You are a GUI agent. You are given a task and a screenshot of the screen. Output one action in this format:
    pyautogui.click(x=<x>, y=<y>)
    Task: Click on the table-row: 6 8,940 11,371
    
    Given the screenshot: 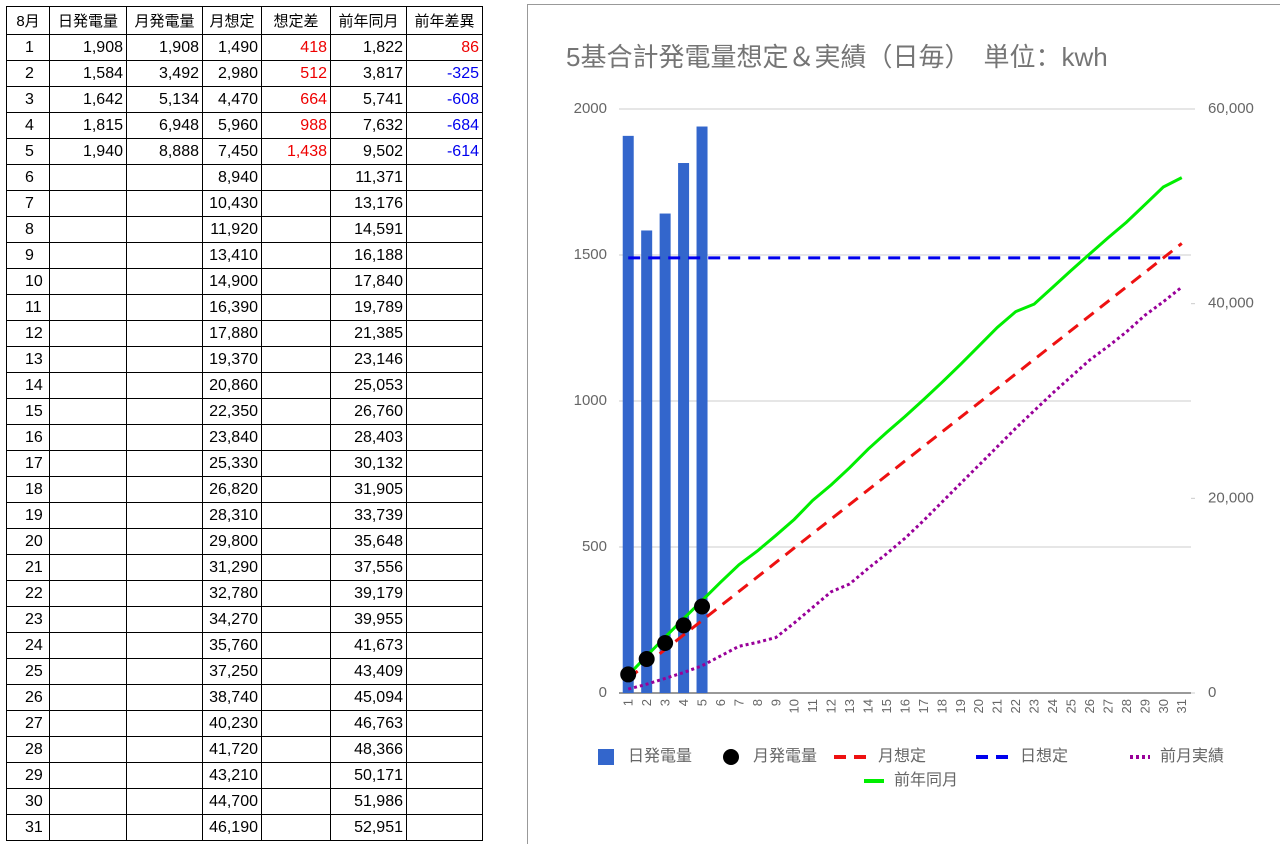 What is the action you would take?
    pyautogui.click(x=244, y=177)
    